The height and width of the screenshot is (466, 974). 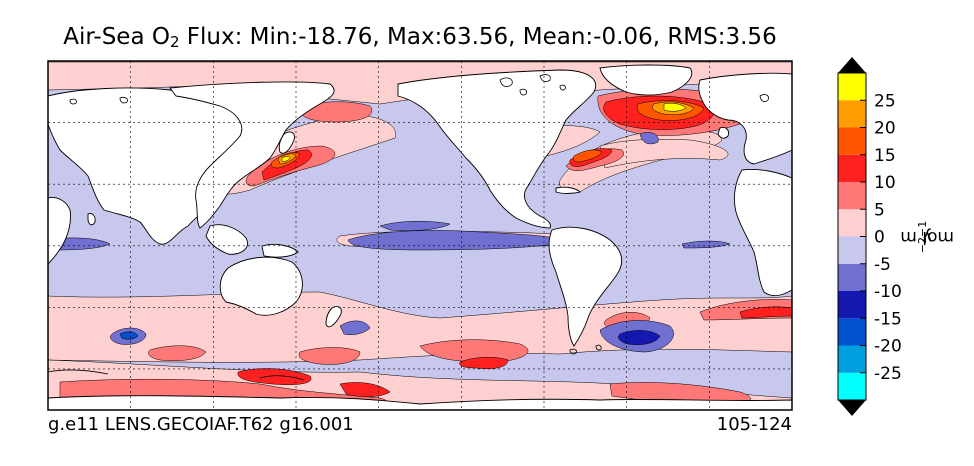 What do you see at coordinates (226, 239) in the screenshot?
I see `land-maritime-se-asia` at bounding box center [226, 239].